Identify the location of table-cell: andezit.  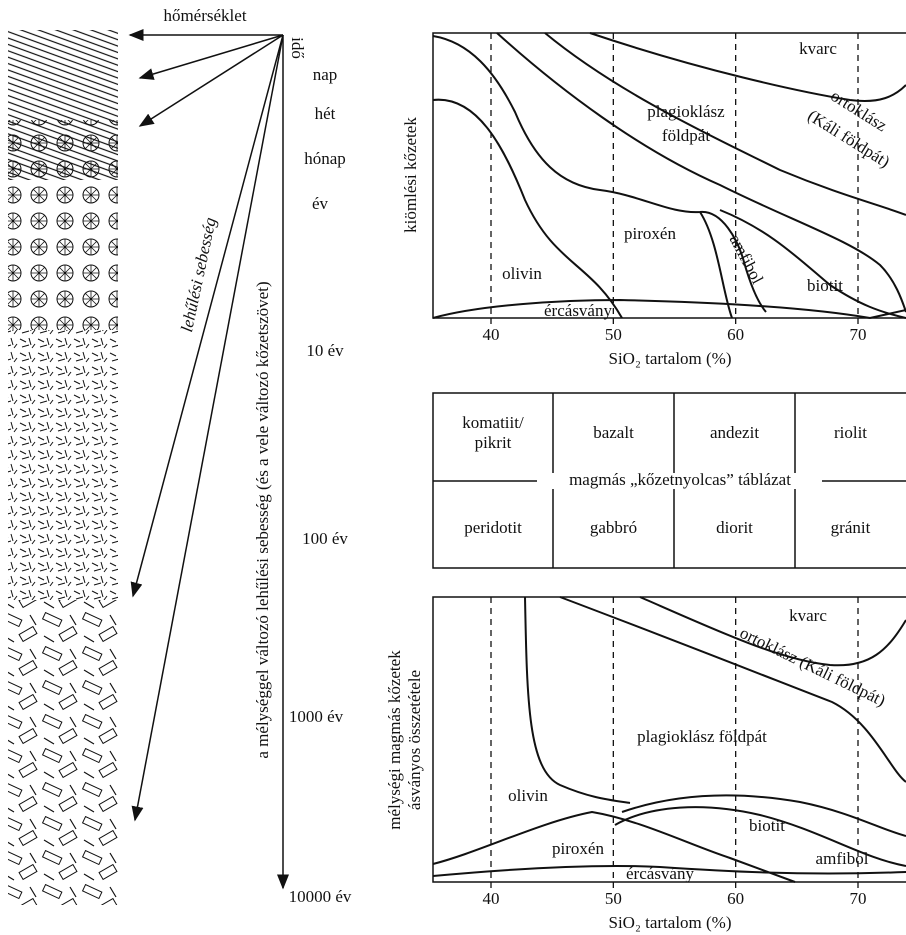
(734, 432).